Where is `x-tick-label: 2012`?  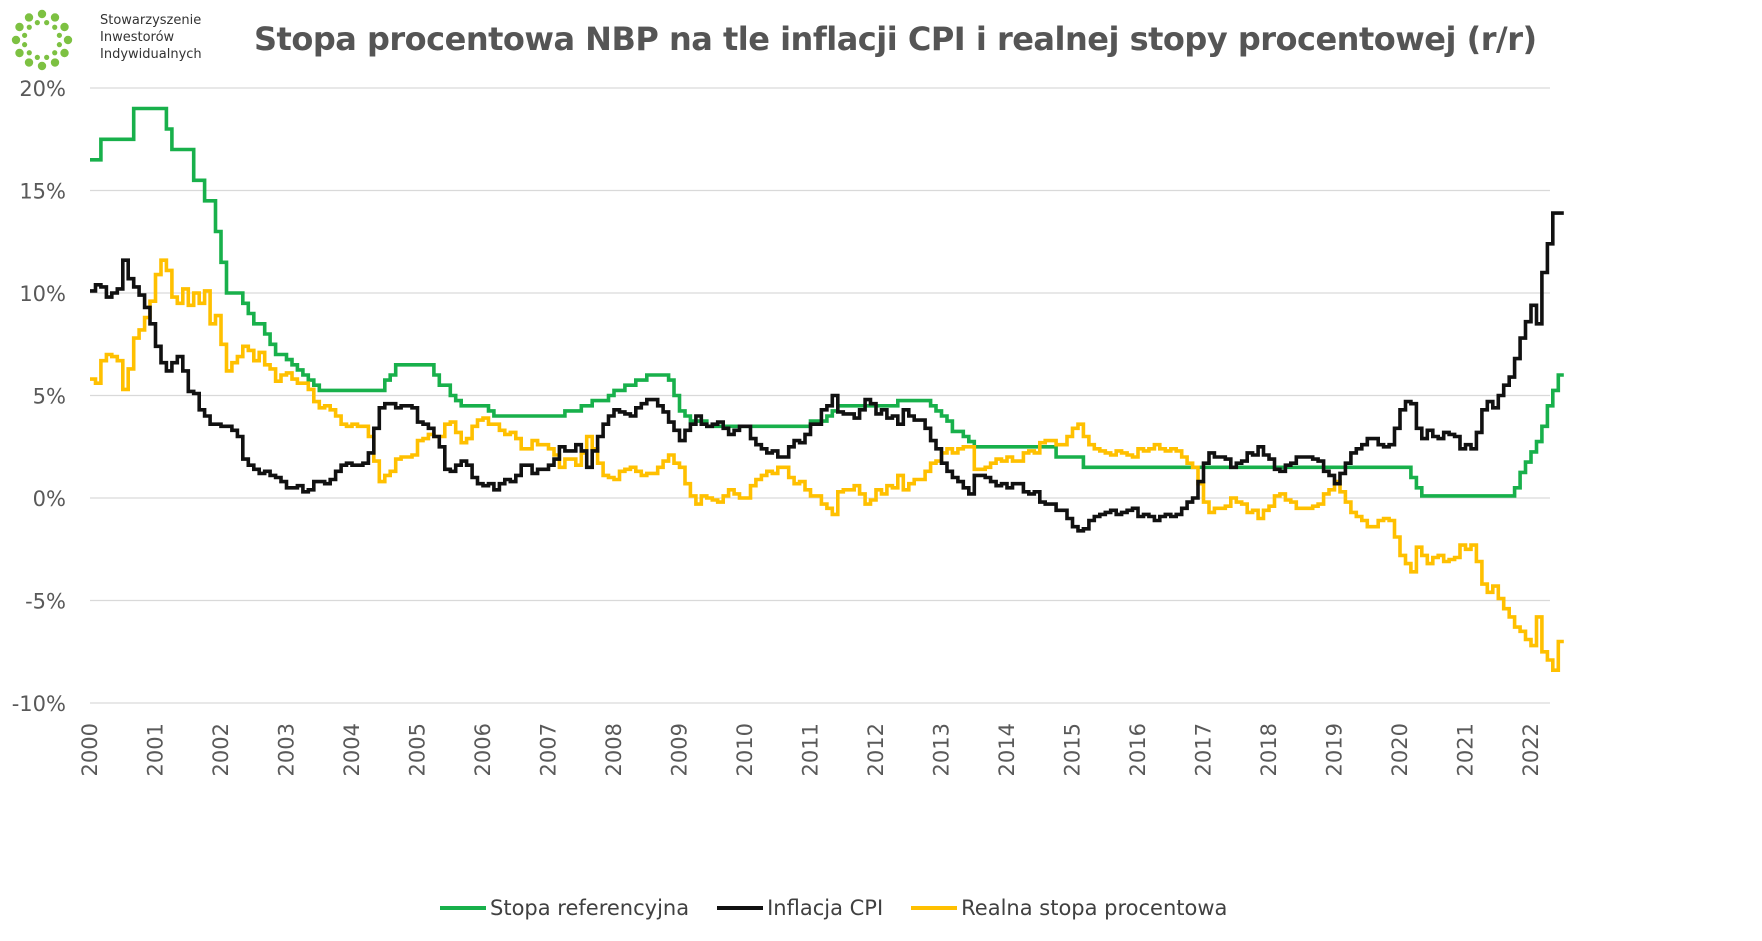 x-tick-label: 2012 is located at coordinates (876, 749).